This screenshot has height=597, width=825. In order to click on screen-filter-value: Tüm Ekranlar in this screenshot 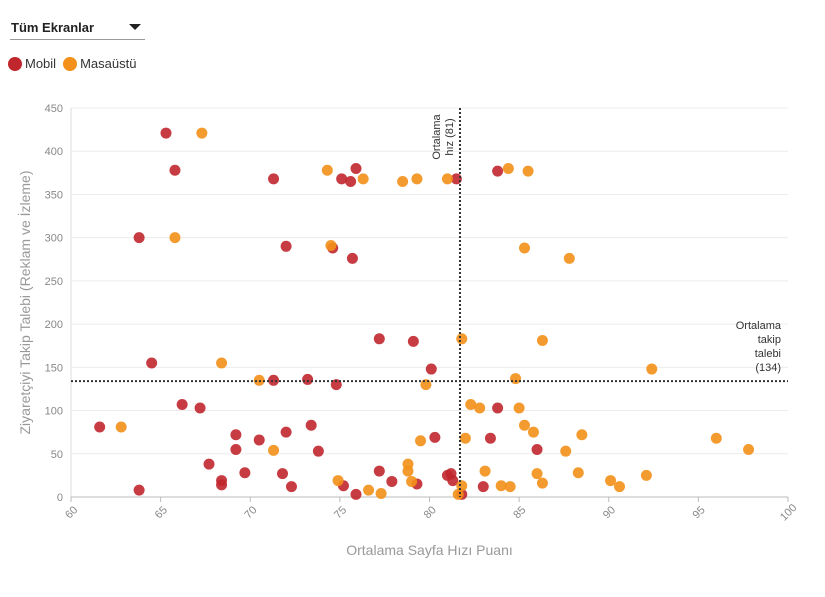, I will do `click(53, 27)`.